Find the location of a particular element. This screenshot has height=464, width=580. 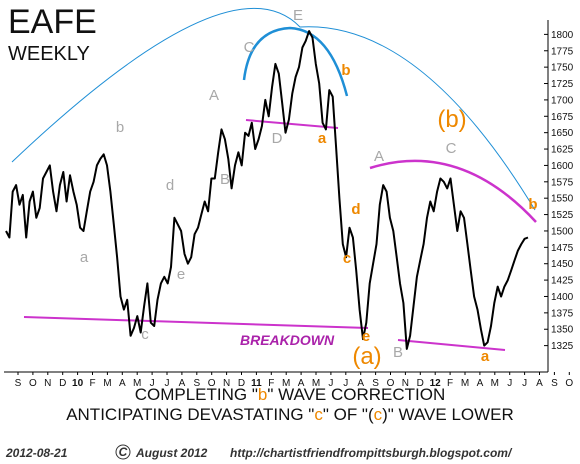

wave-label-gray: e is located at coordinates (181, 274).